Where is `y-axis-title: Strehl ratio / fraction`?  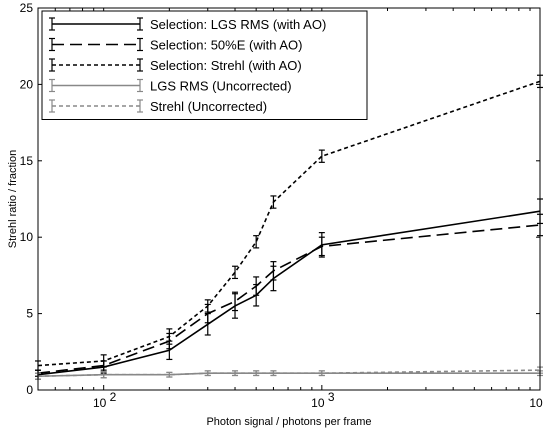 y-axis-title: Strehl ratio / fraction is located at coordinates (13, 199).